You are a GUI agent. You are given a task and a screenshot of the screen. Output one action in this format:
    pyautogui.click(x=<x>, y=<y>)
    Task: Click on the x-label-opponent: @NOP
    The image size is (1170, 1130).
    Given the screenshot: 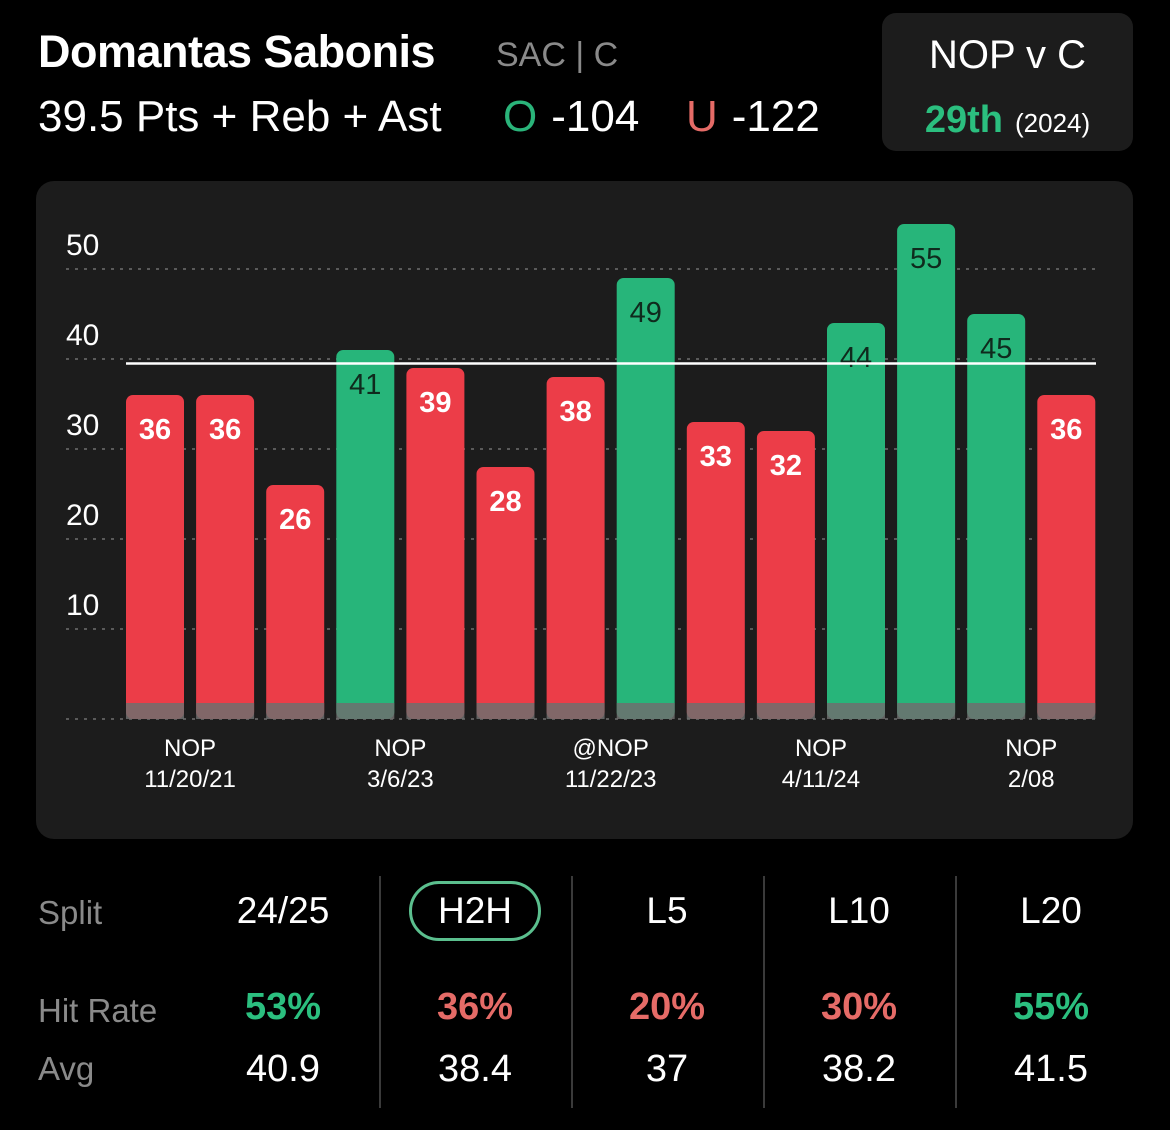 What is the action you would take?
    pyautogui.click(x=610, y=748)
    